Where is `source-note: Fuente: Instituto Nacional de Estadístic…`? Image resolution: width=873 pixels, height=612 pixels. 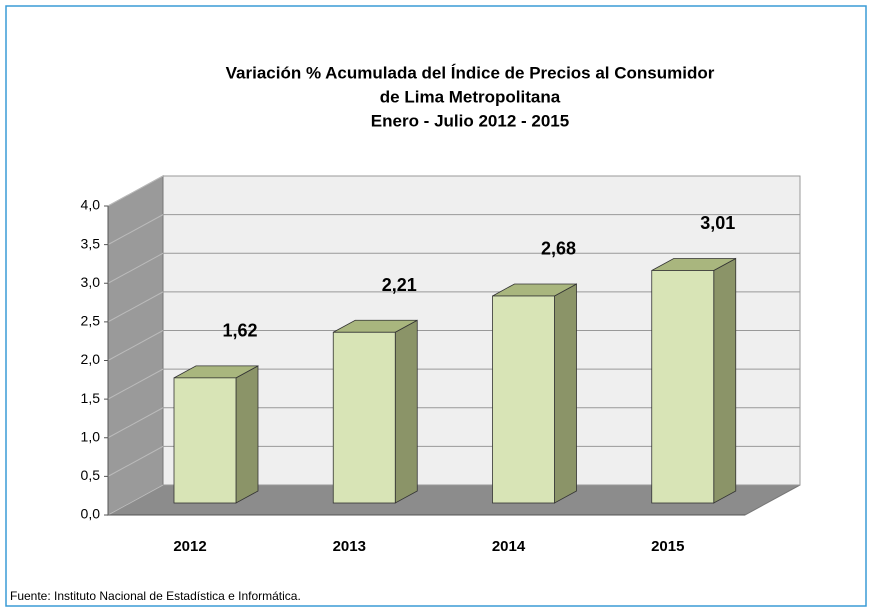
source-note: Fuente: Instituto Nacional de Estadístic… is located at coordinates (155, 596).